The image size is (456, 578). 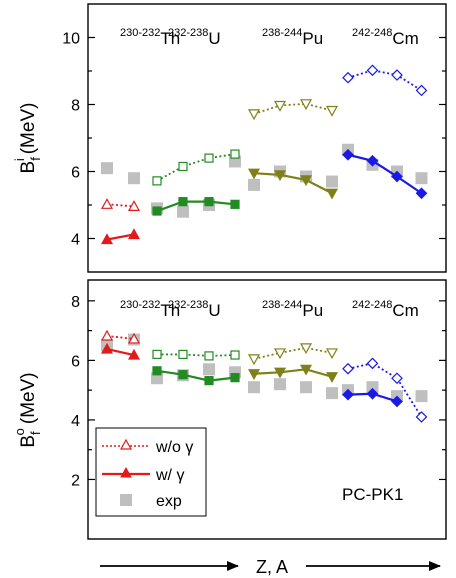 What do you see at coordinates (384, 80) in the screenshot?
I see `upper-wo-gamma-line-cm` at bounding box center [384, 80].